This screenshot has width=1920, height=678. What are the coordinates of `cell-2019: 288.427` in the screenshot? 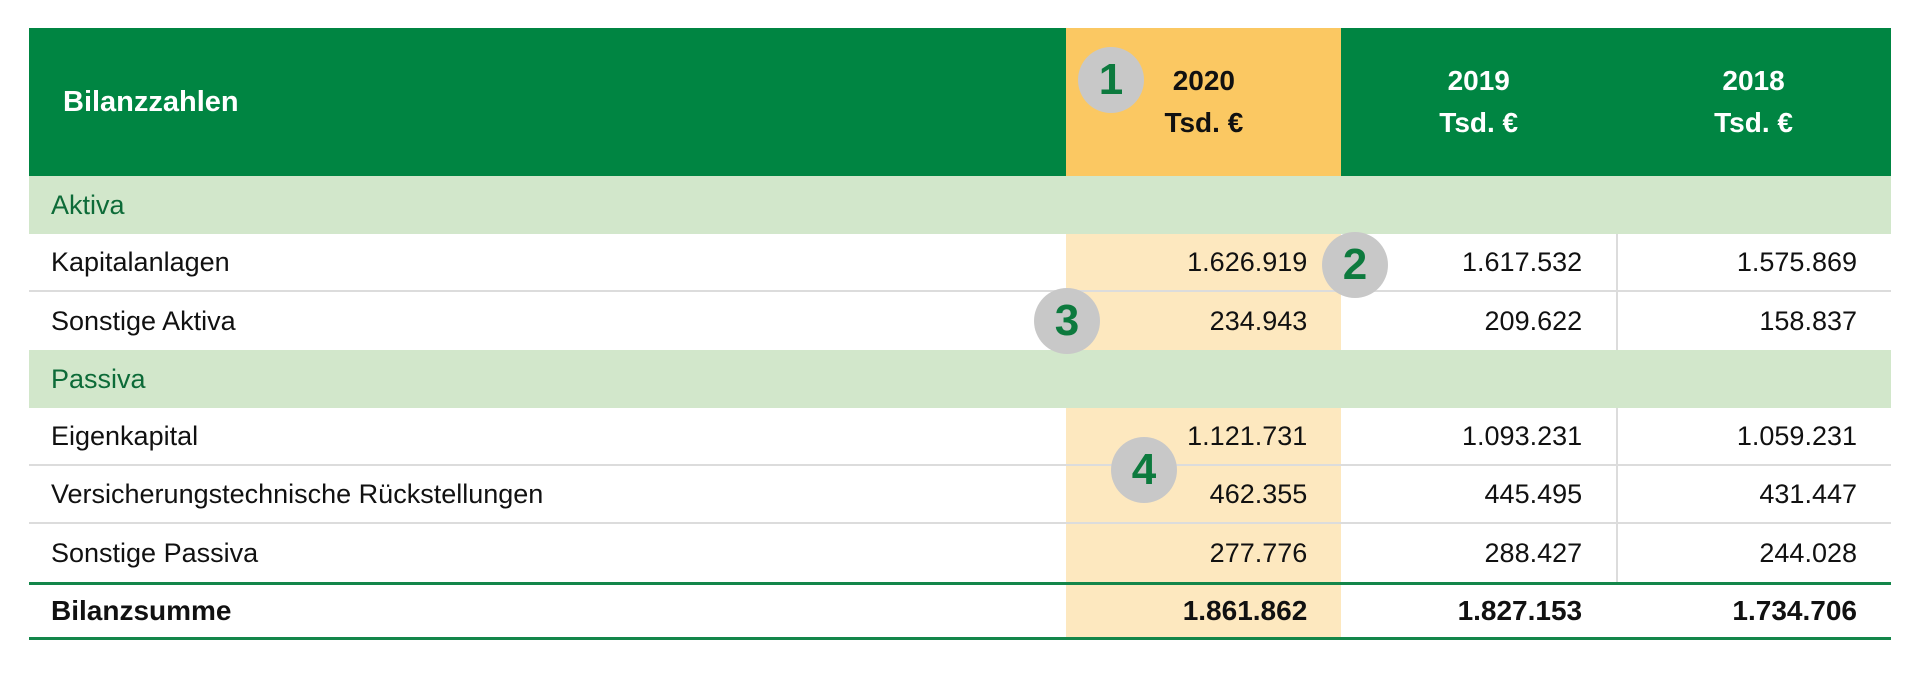 It's located at (1533, 552).